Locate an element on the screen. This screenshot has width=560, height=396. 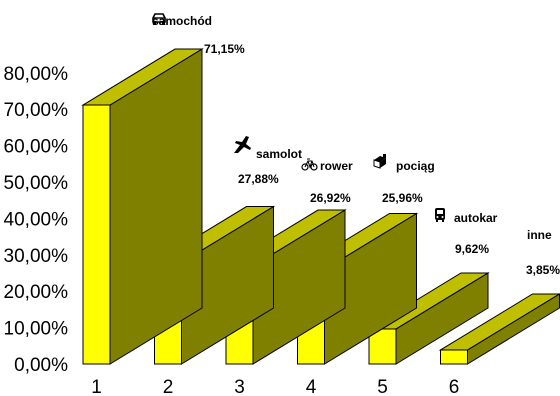
data-value-label: 26,92% is located at coordinates (330, 198).